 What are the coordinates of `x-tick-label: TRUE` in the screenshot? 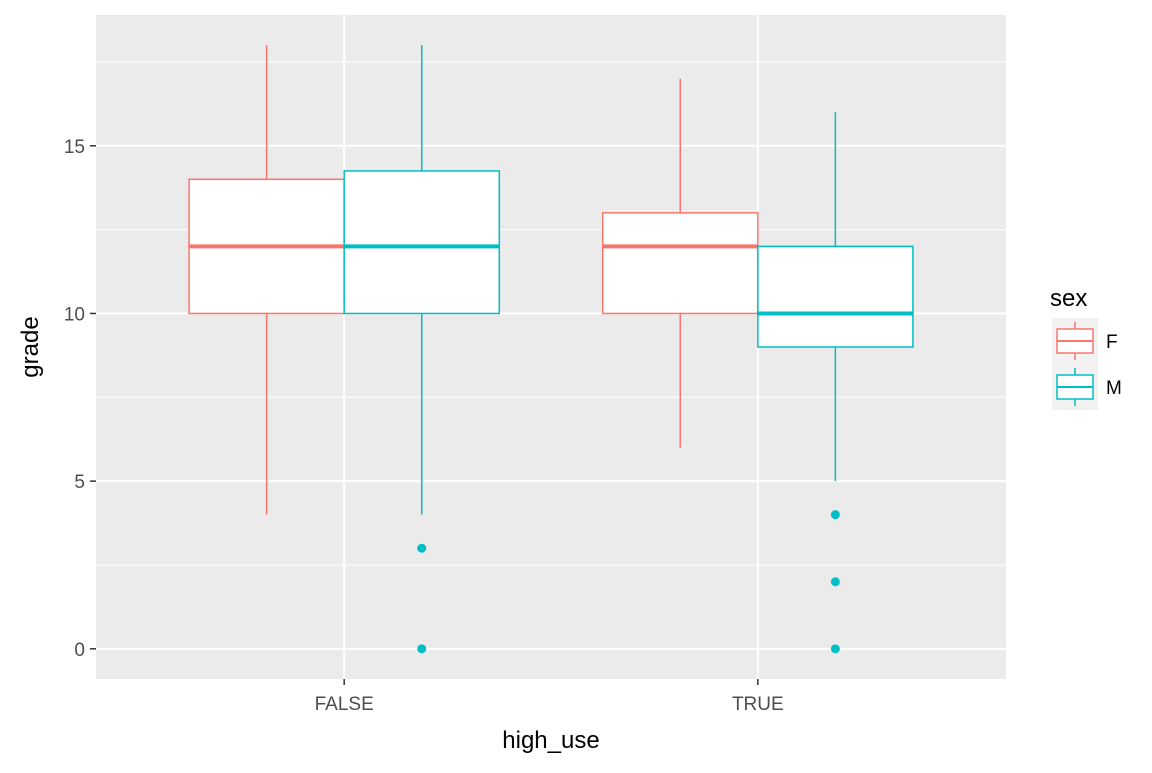 It's located at (758, 704).